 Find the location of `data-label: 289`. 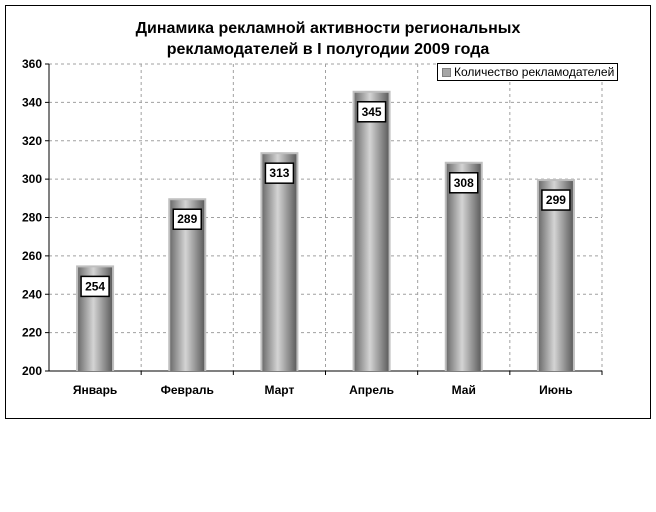

data-label: 289 is located at coordinates (187, 219).